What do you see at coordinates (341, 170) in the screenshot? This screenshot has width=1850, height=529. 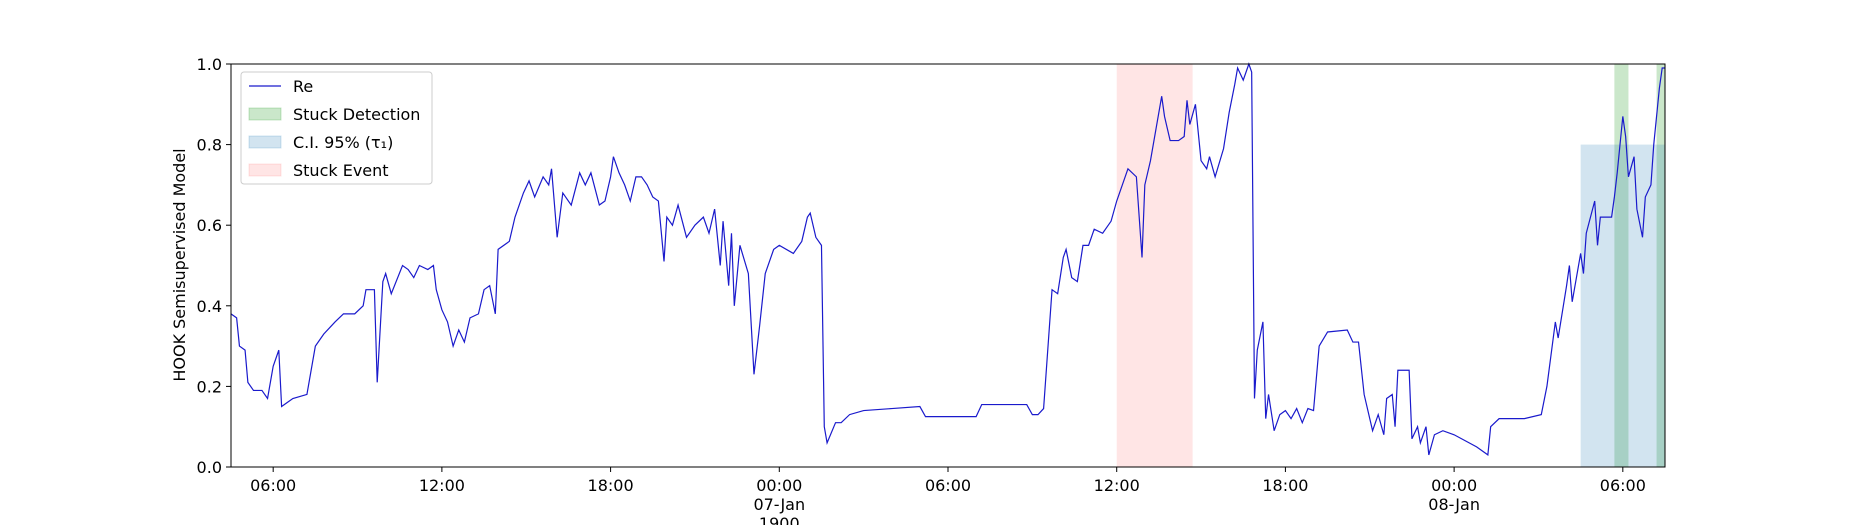 I see `legend-label: Stuck Event` at bounding box center [341, 170].